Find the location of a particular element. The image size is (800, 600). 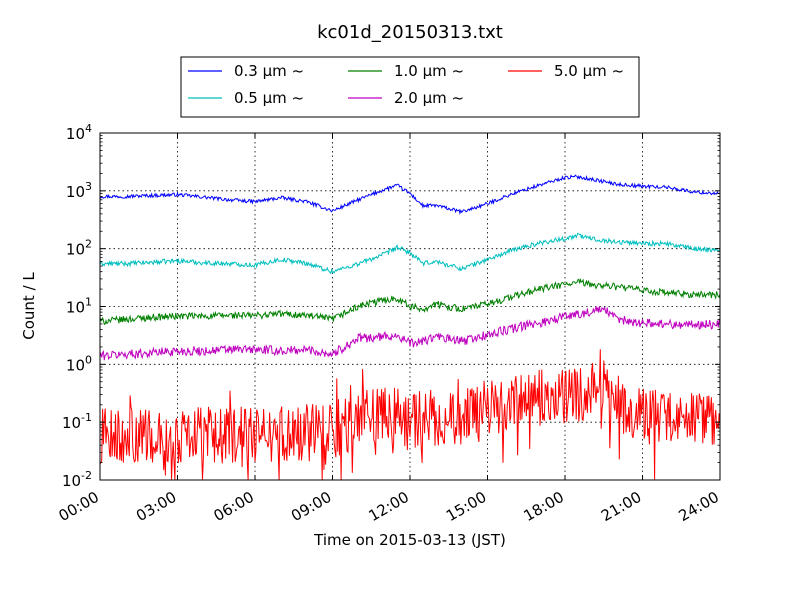

y-tick-label: 10⁰ is located at coordinates (79, 363).